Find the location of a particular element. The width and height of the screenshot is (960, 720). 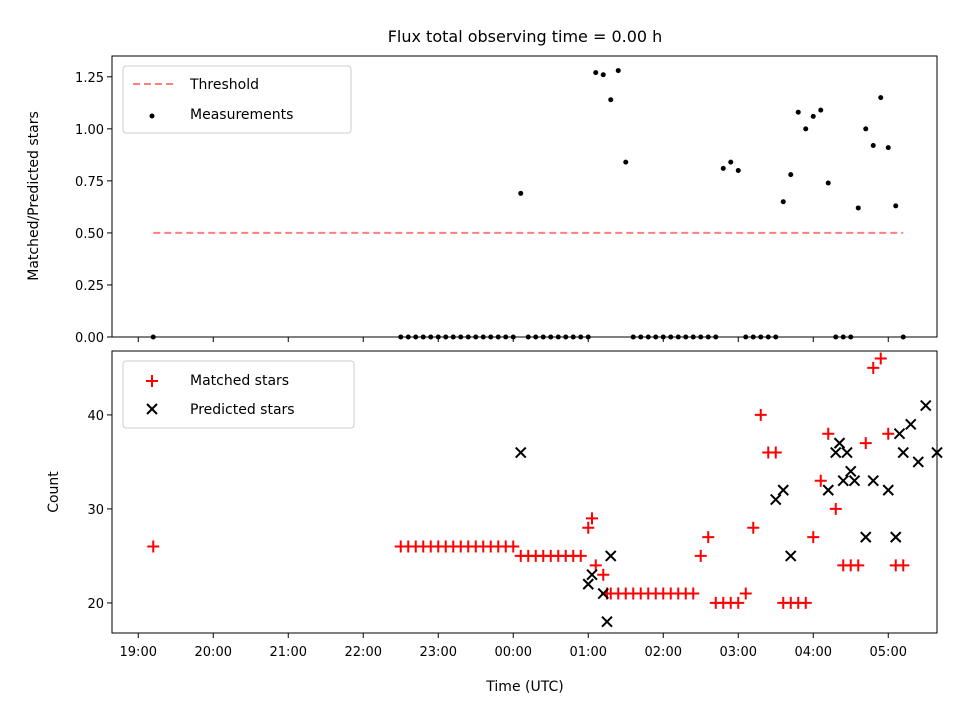

bottom-panel-y-ticks: 20 30 40 is located at coordinates (99, 510).